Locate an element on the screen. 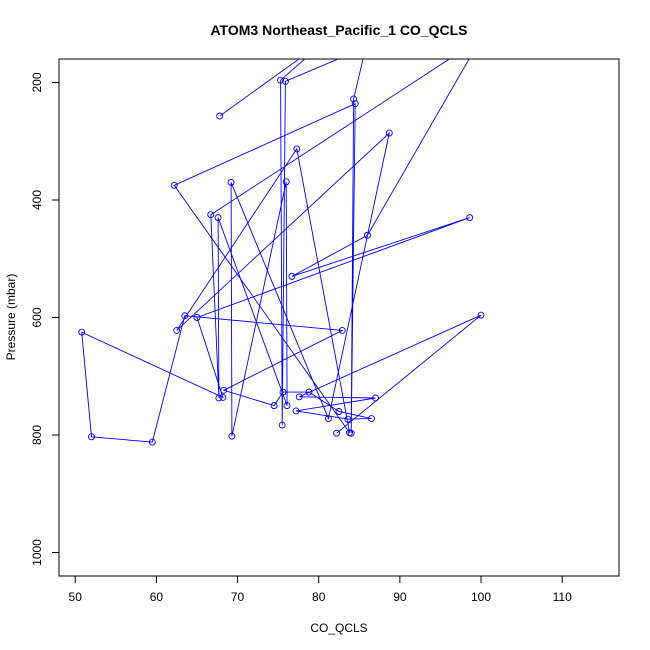  y-axis-label: Pressure (mbar) is located at coordinates (11, 317).